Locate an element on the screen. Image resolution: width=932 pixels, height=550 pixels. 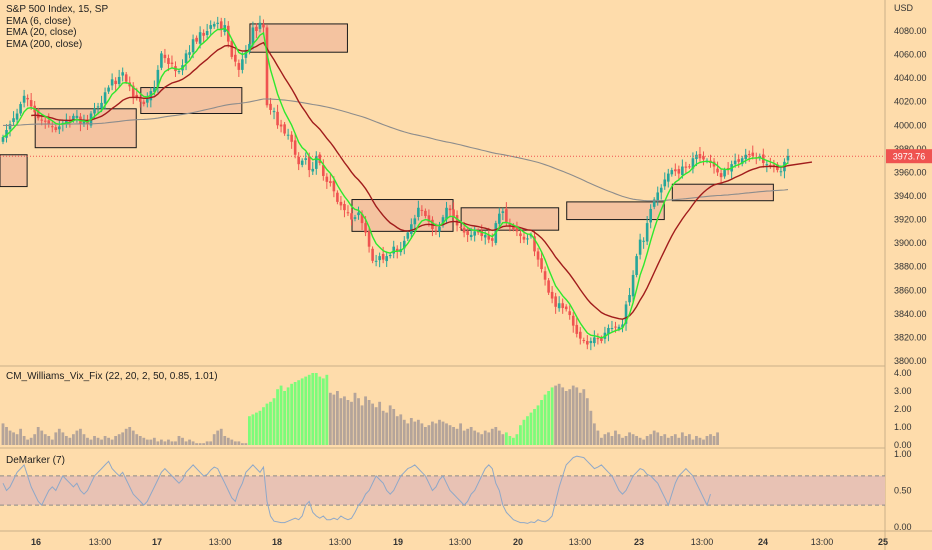
demarker-title: DeMarker (7) is located at coordinates (35, 460).